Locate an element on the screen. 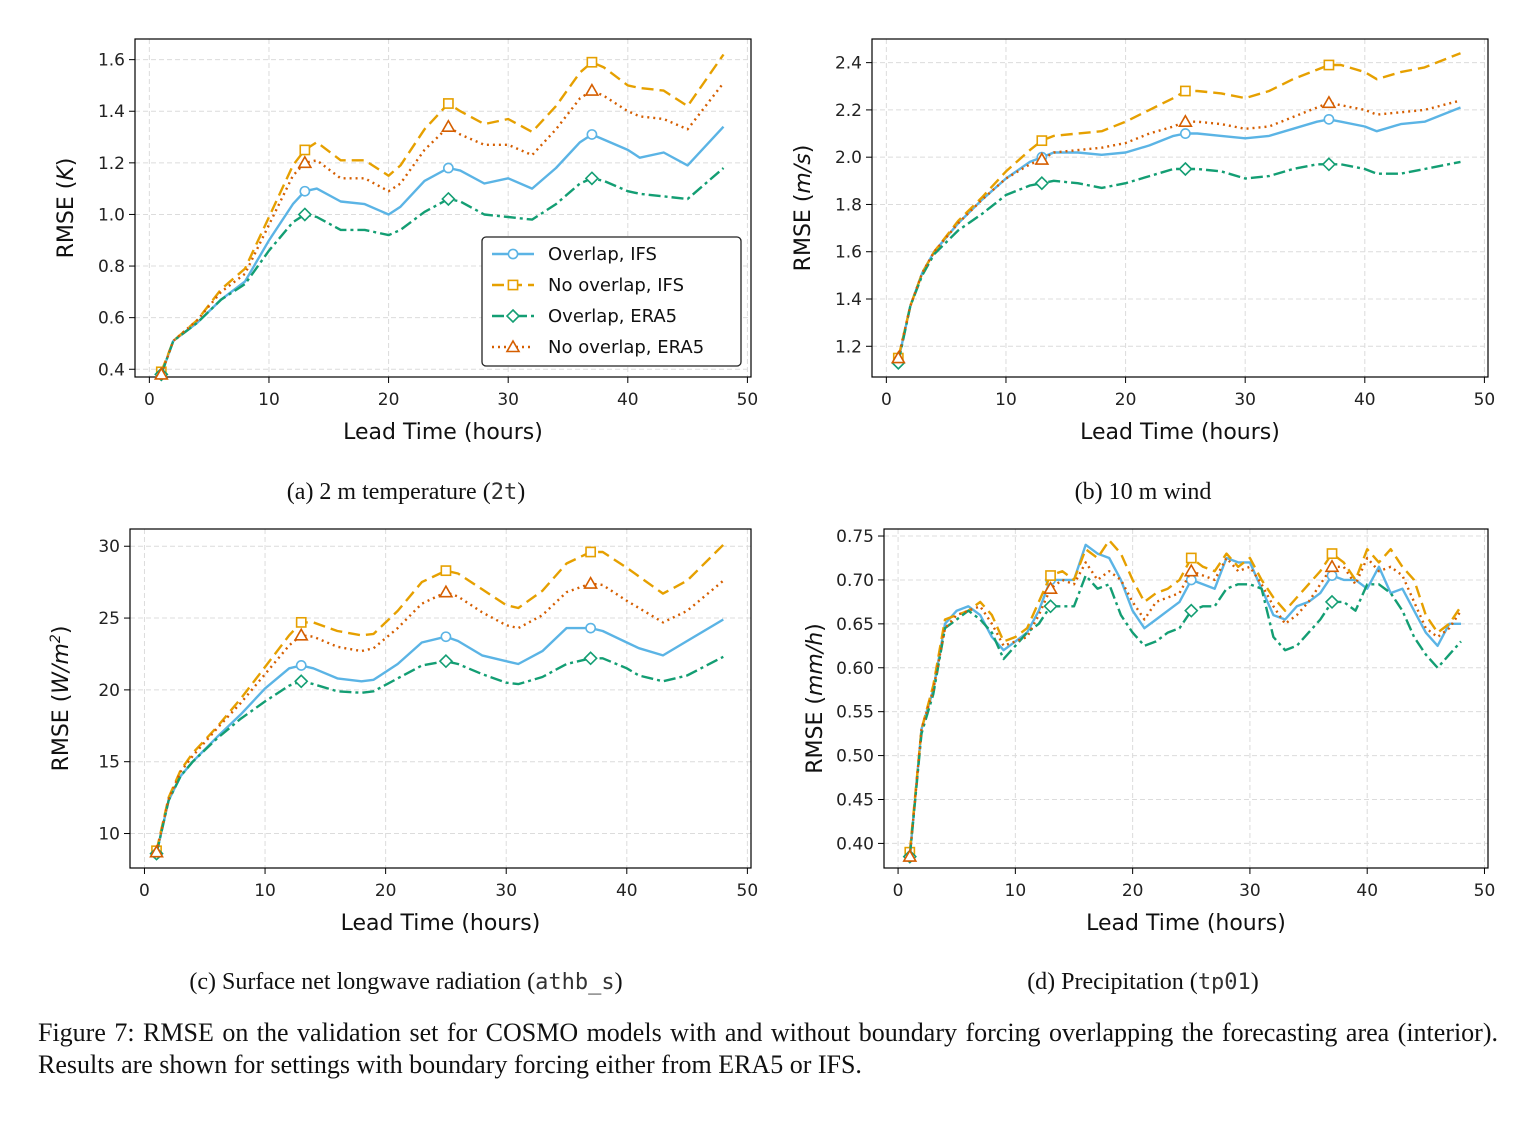  y-tick-label: 2.4 is located at coordinates (848, 64).